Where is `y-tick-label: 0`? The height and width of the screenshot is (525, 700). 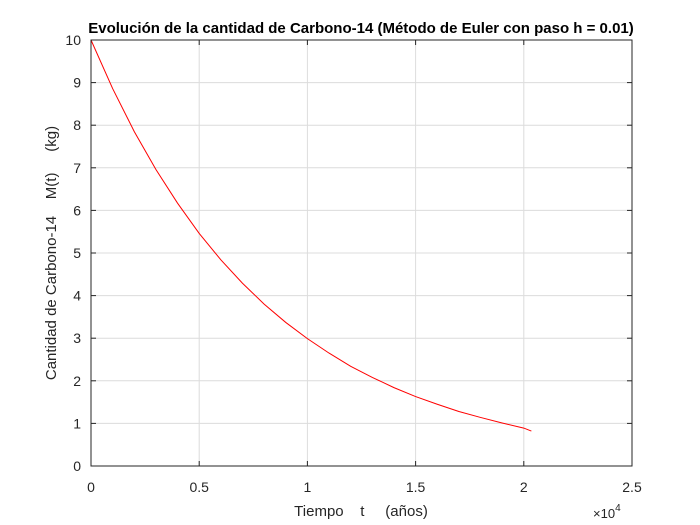
y-tick-label: 0 is located at coordinates (77, 466).